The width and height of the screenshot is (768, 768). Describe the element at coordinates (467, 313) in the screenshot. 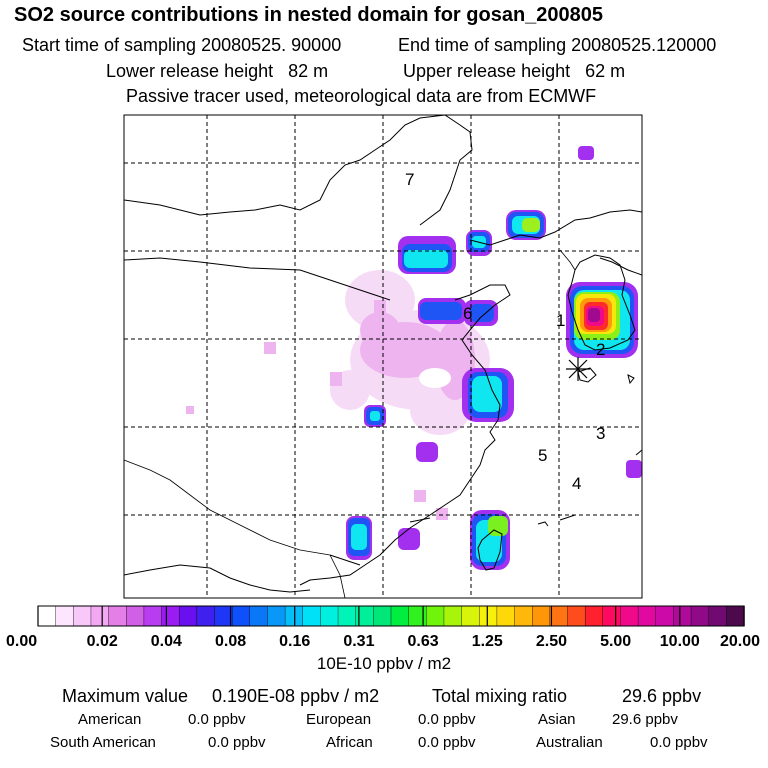

I see `region-label: 6` at that location.